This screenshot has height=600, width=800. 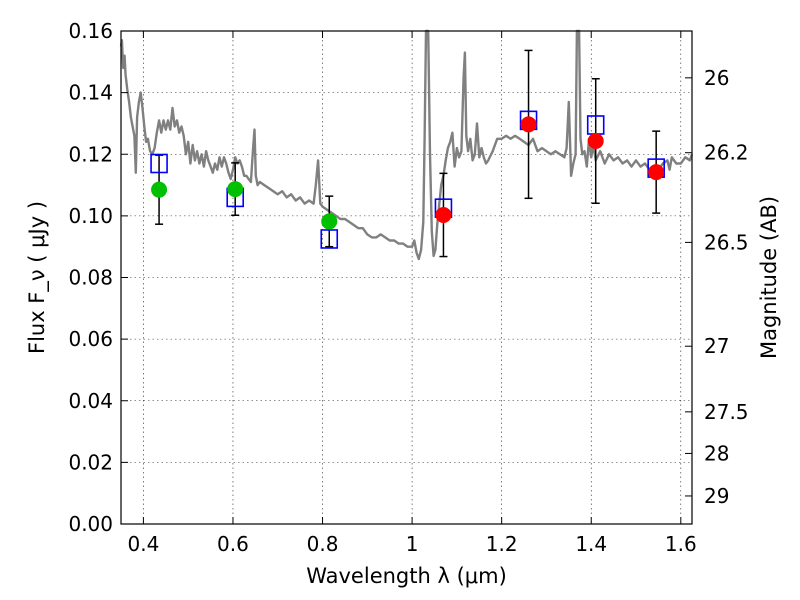 What do you see at coordinates (726, 153) in the screenshot?
I see `right-tick-label: 26.2` at bounding box center [726, 153].